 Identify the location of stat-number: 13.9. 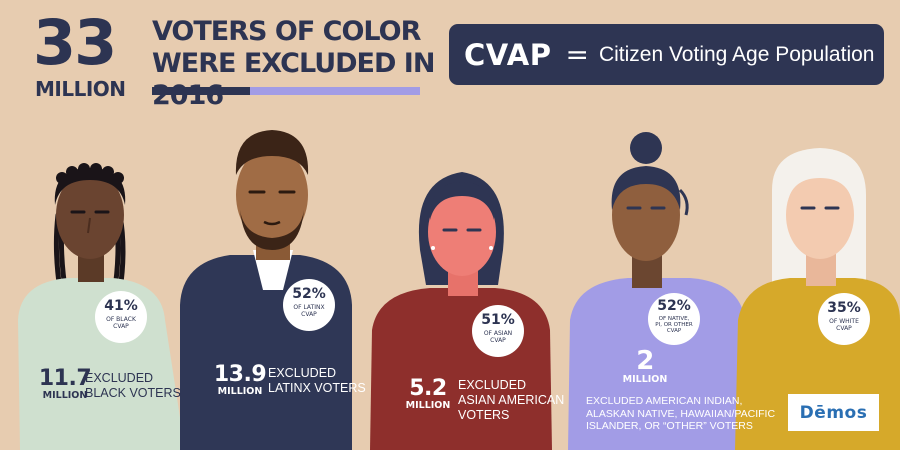
(240, 374).